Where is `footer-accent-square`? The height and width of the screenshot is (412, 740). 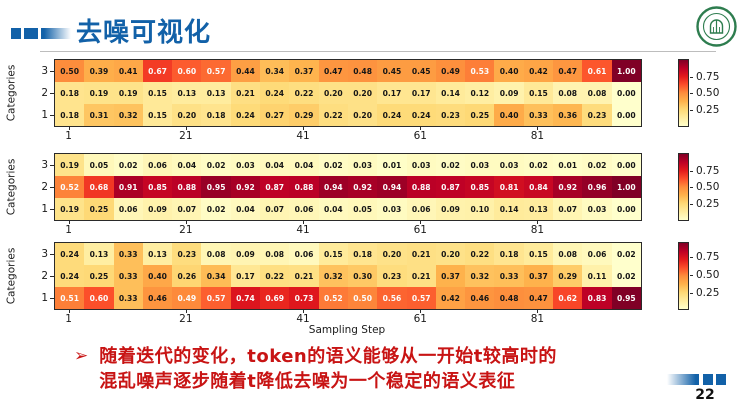 footer-accent-square is located at coordinates (721, 379).